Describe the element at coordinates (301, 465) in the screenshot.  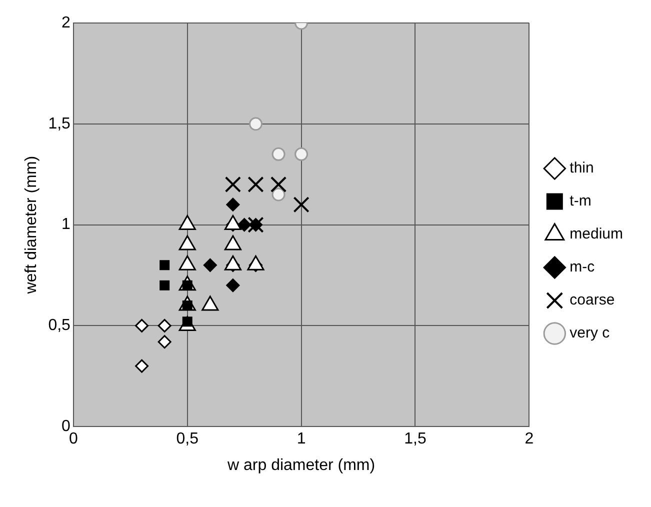
I see `x-axis-title: w arp diameter (mm)` at that location.